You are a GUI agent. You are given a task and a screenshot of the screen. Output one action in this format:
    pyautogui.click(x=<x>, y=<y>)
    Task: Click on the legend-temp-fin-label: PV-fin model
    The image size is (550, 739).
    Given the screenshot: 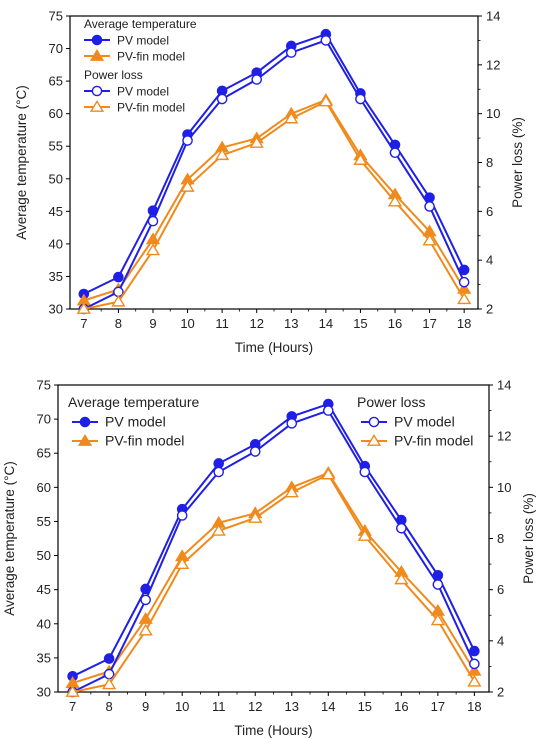 What is the action you would take?
    pyautogui.click(x=144, y=441)
    